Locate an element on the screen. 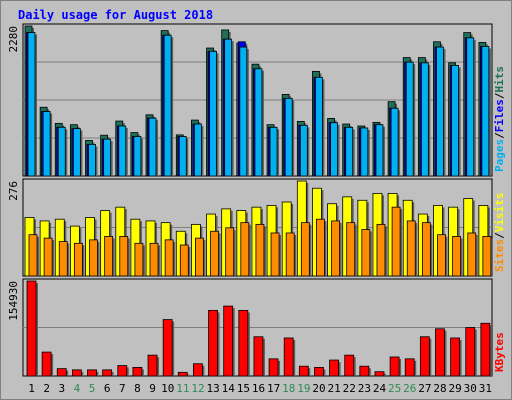  panel-1-legend: Pages/Files/Hits is located at coordinates (499, 119).